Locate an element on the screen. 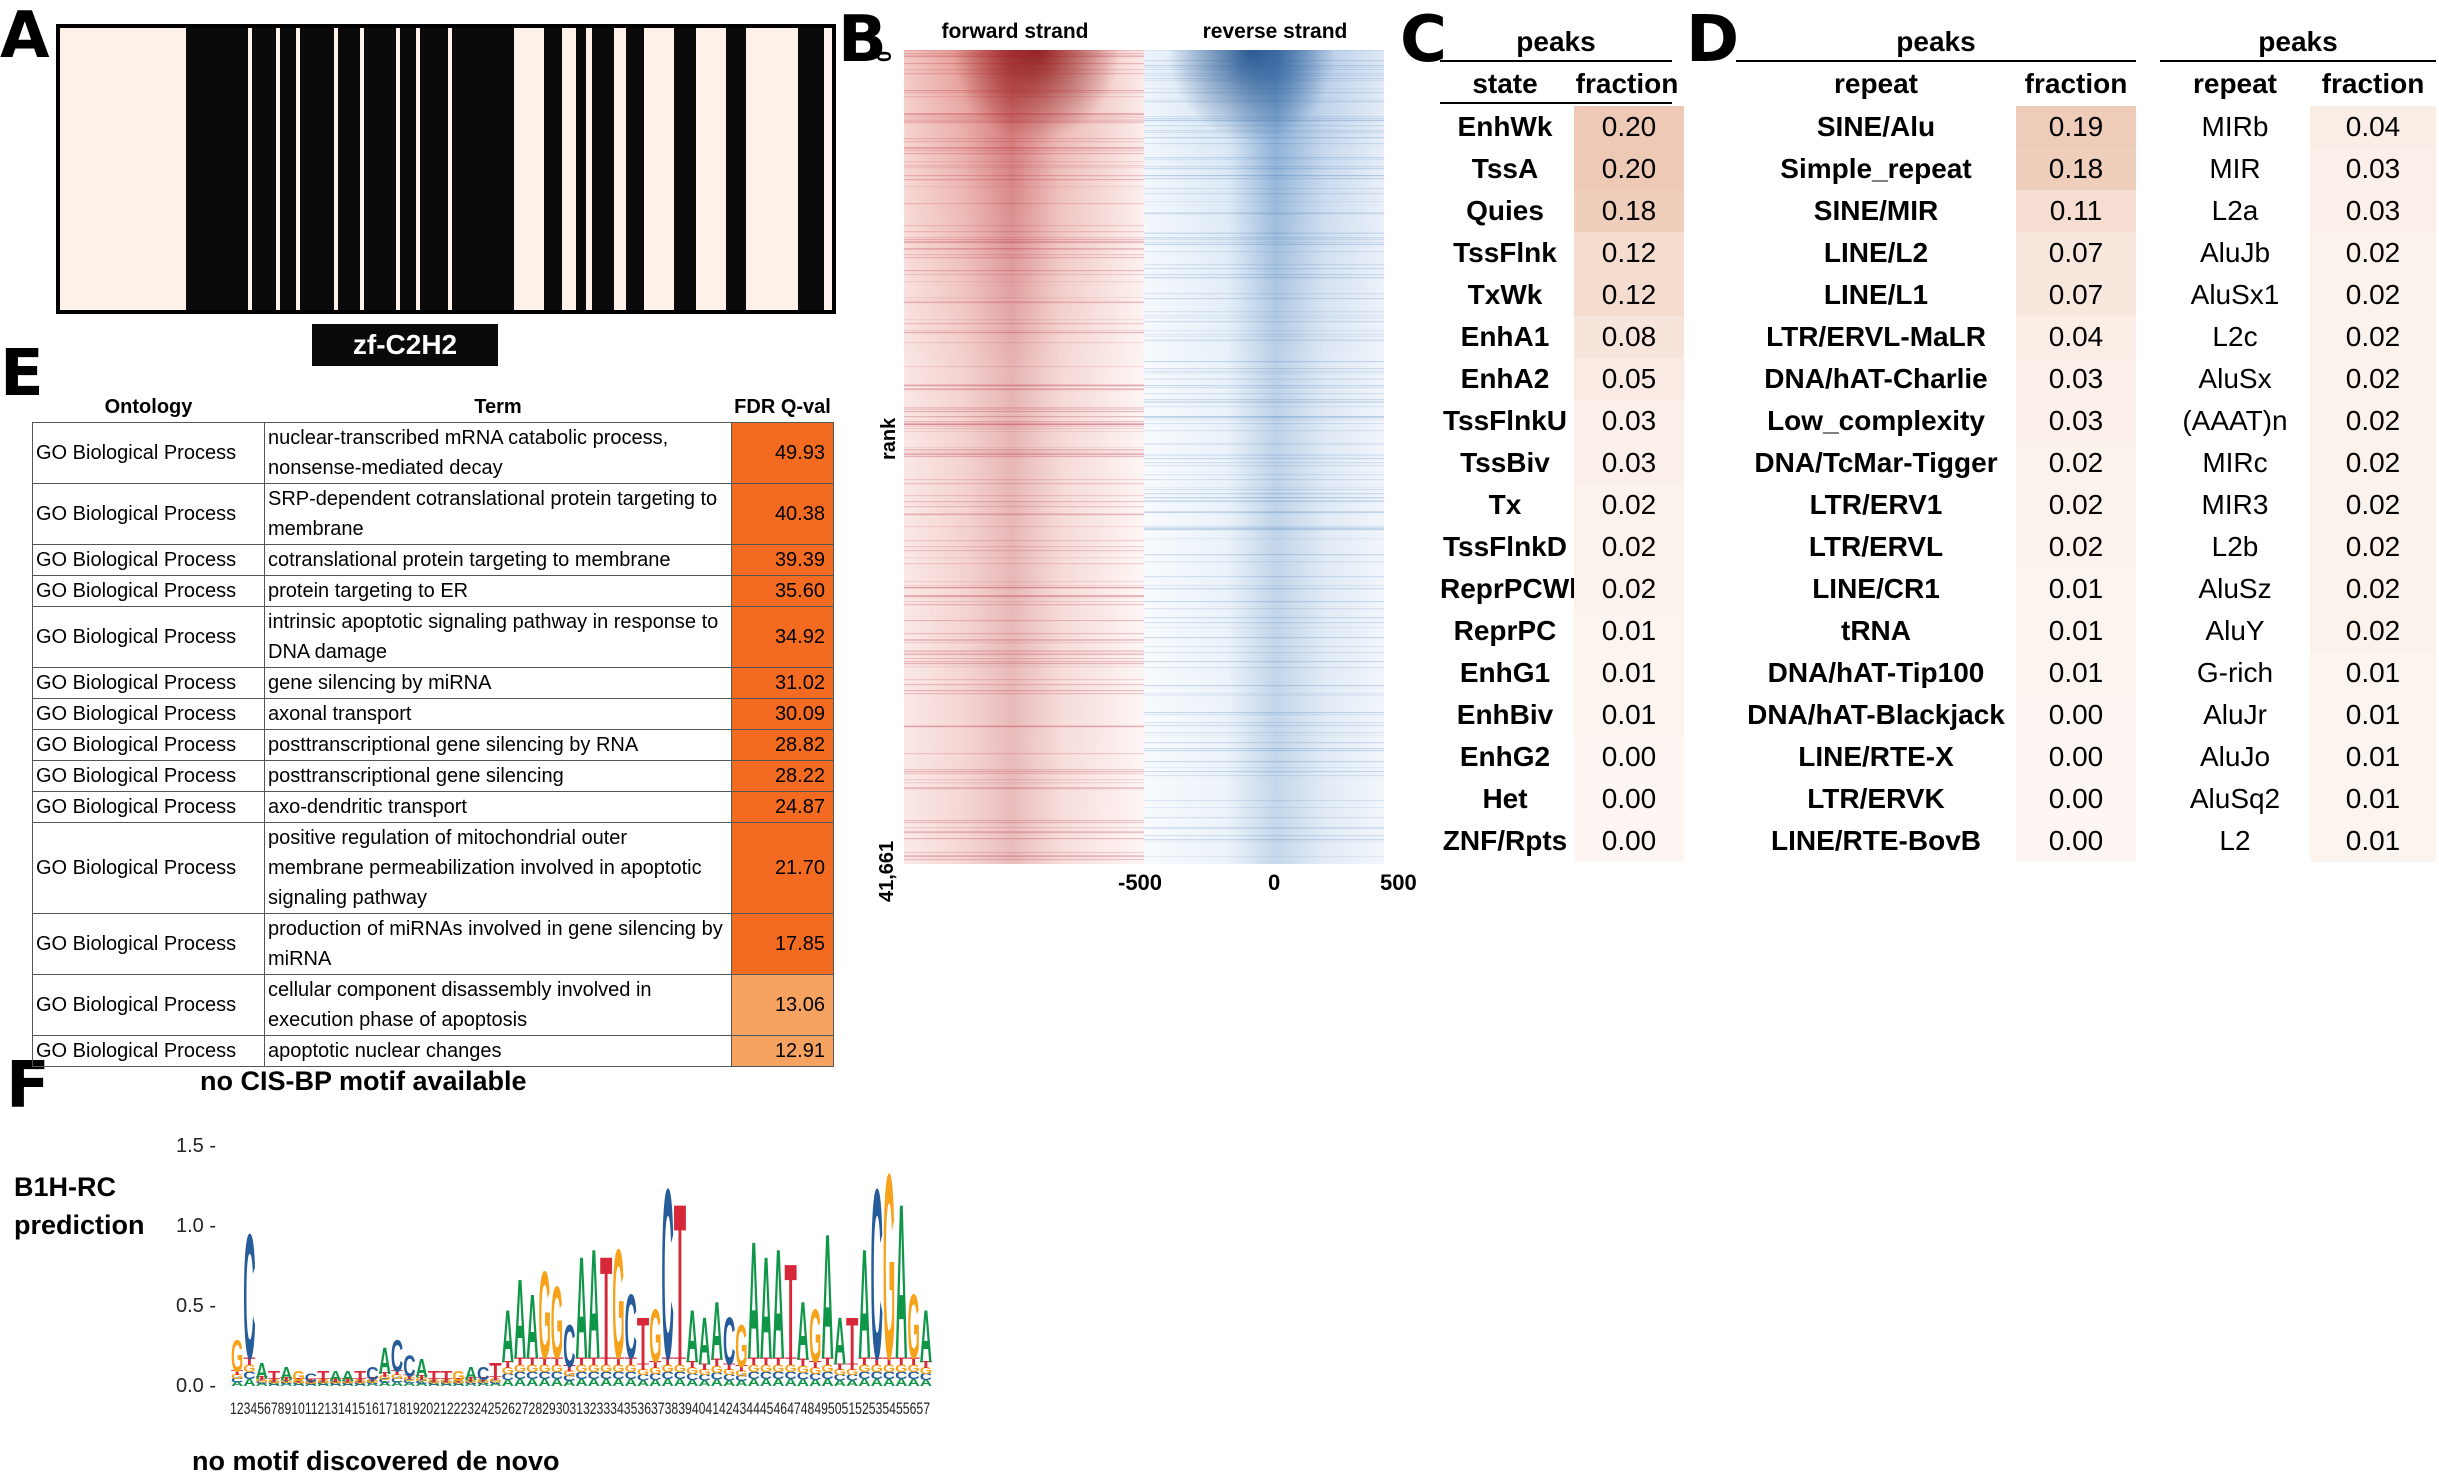 Image resolution: width=2439 pixels, height=1484 pixels. d-subfamily-title-rule is located at coordinates (2298, 61).